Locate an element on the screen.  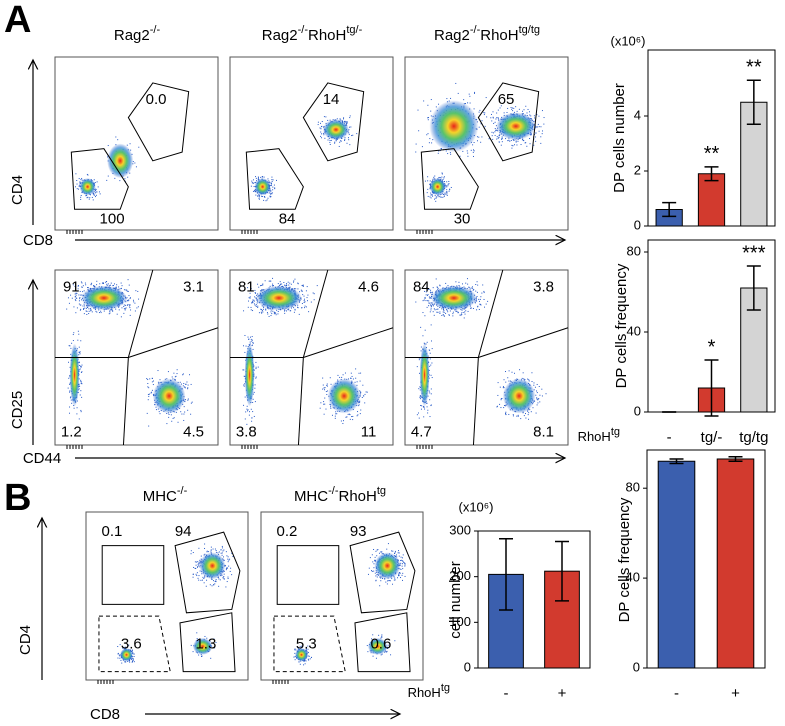
gate is located at coordinates (99, 179).